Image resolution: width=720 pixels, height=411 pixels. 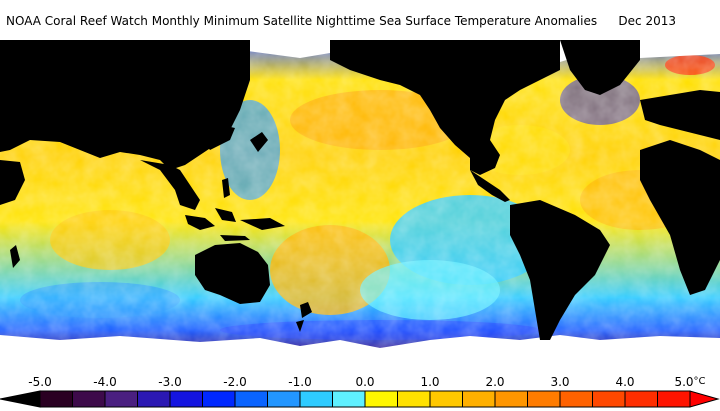 I want to click on colorbar-tick-label: 0.0, so click(x=365, y=382).